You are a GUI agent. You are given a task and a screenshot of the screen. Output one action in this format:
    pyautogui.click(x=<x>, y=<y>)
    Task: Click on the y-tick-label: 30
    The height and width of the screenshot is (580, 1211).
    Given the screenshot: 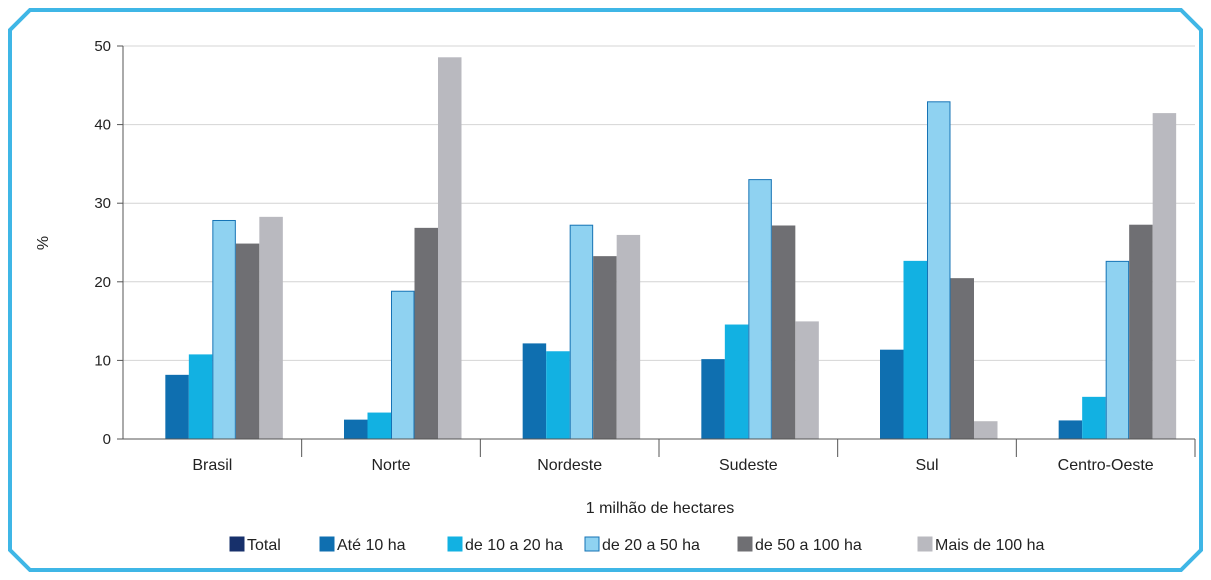 What is the action you would take?
    pyautogui.click(x=102, y=203)
    